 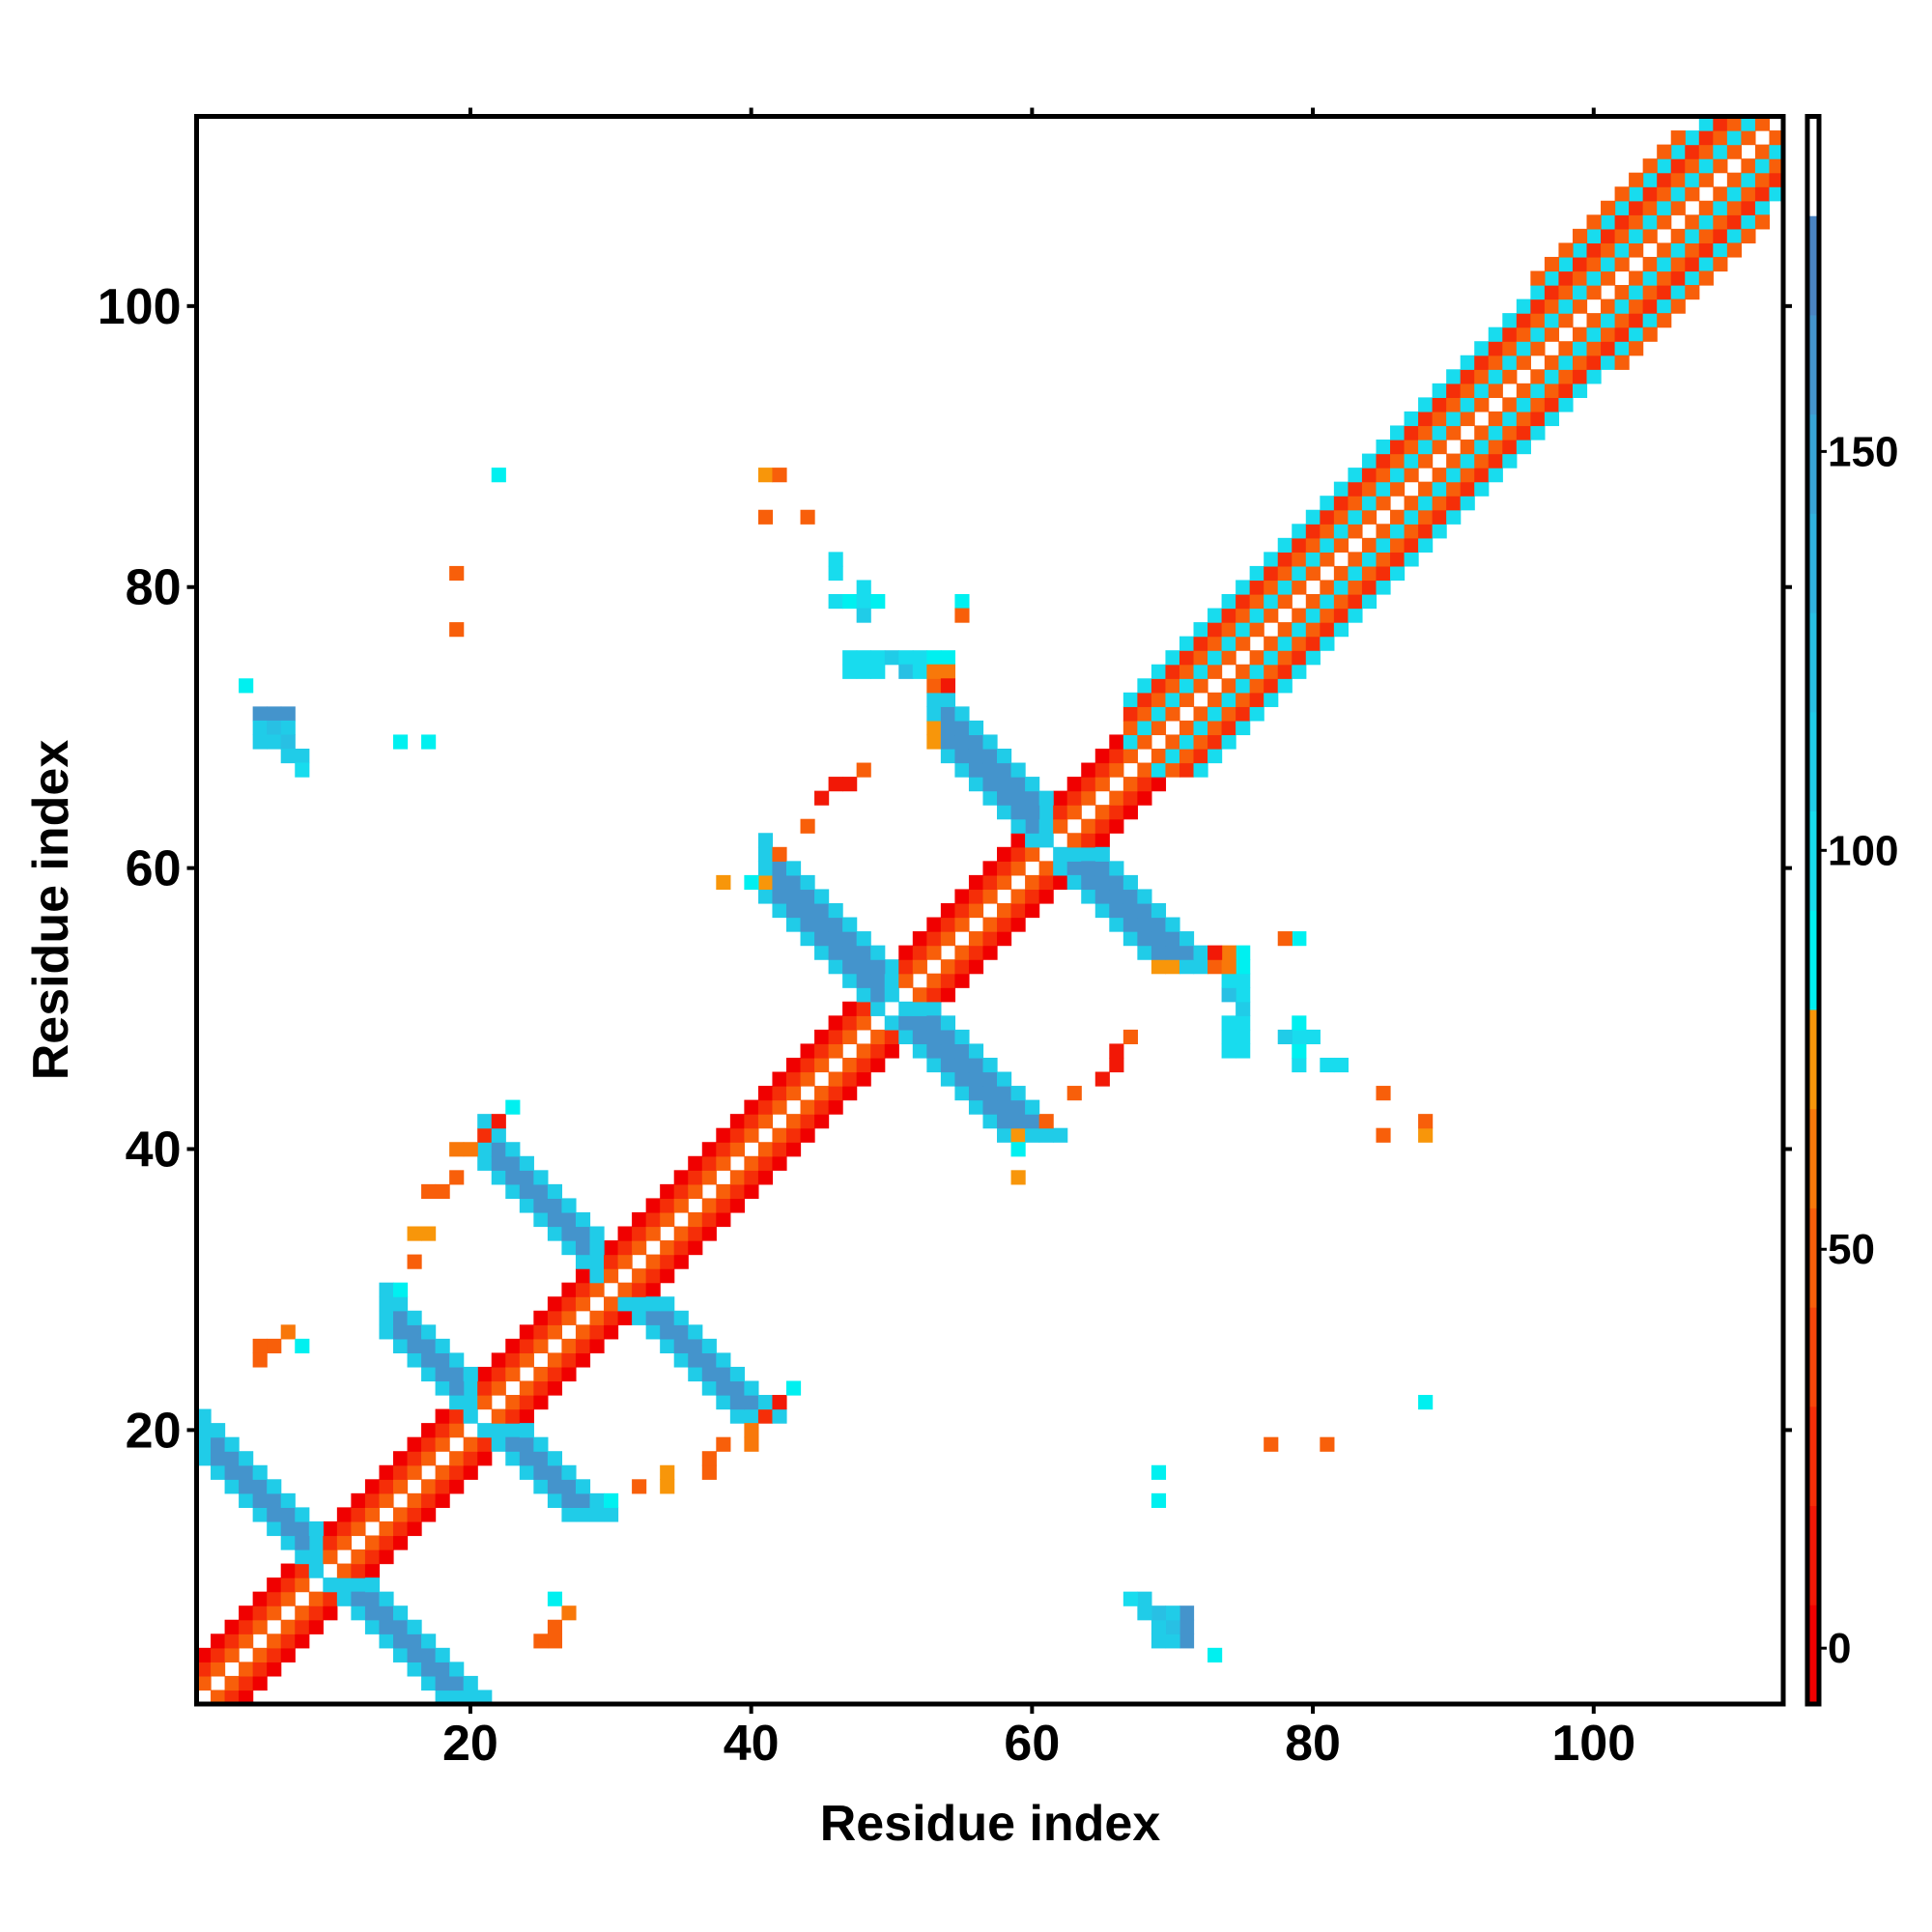 What do you see at coordinates (470, 1744) in the screenshot?
I see `x-tick-label: 20` at bounding box center [470, 1744].